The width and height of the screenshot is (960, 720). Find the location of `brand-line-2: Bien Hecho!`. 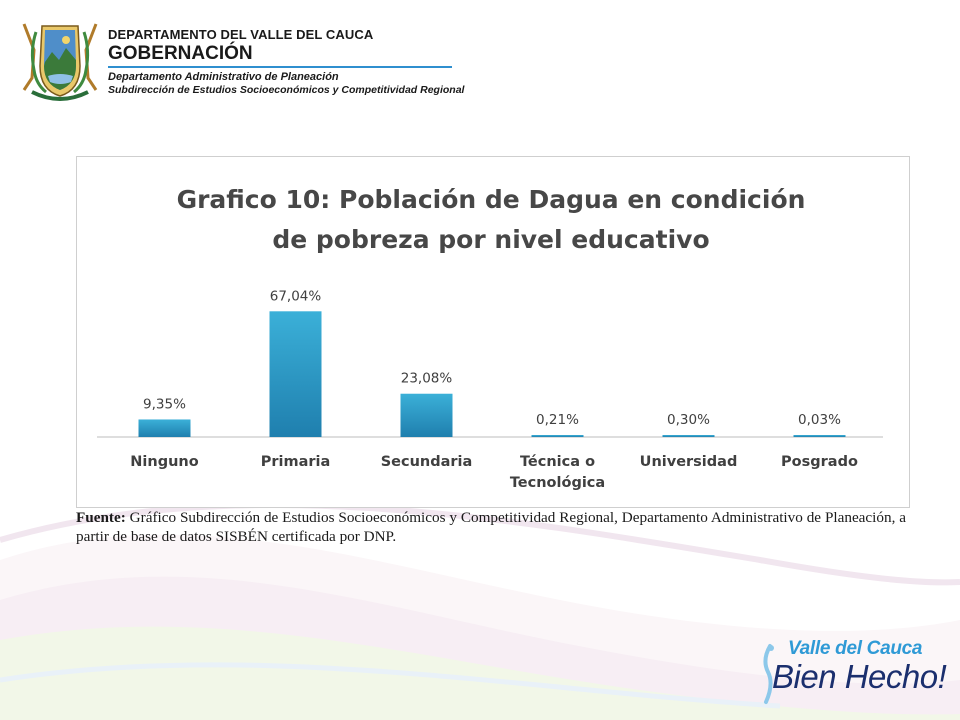

brand-line-2: Bien Hecho! is located at coordinates (859, 676).